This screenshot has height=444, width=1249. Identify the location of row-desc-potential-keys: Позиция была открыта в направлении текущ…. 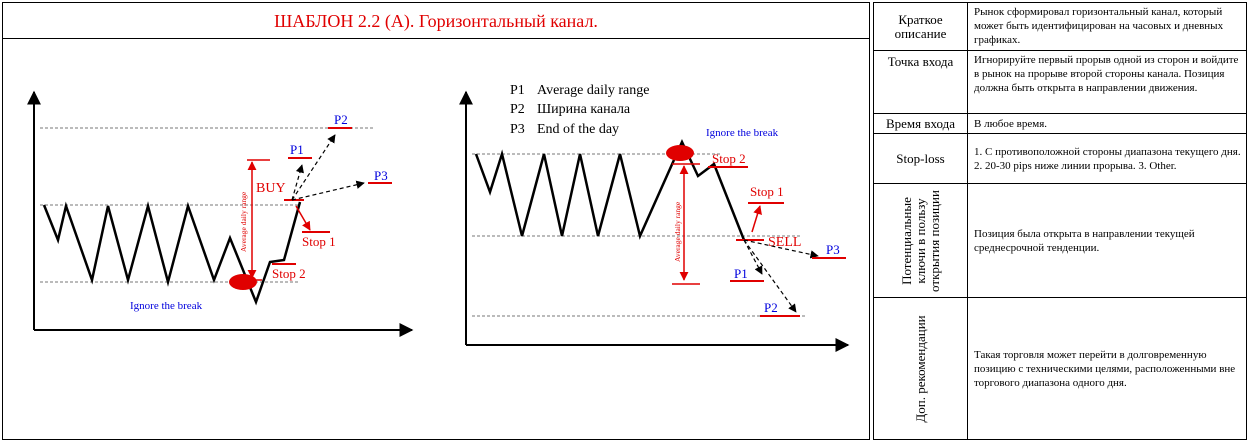
(1107, 240).